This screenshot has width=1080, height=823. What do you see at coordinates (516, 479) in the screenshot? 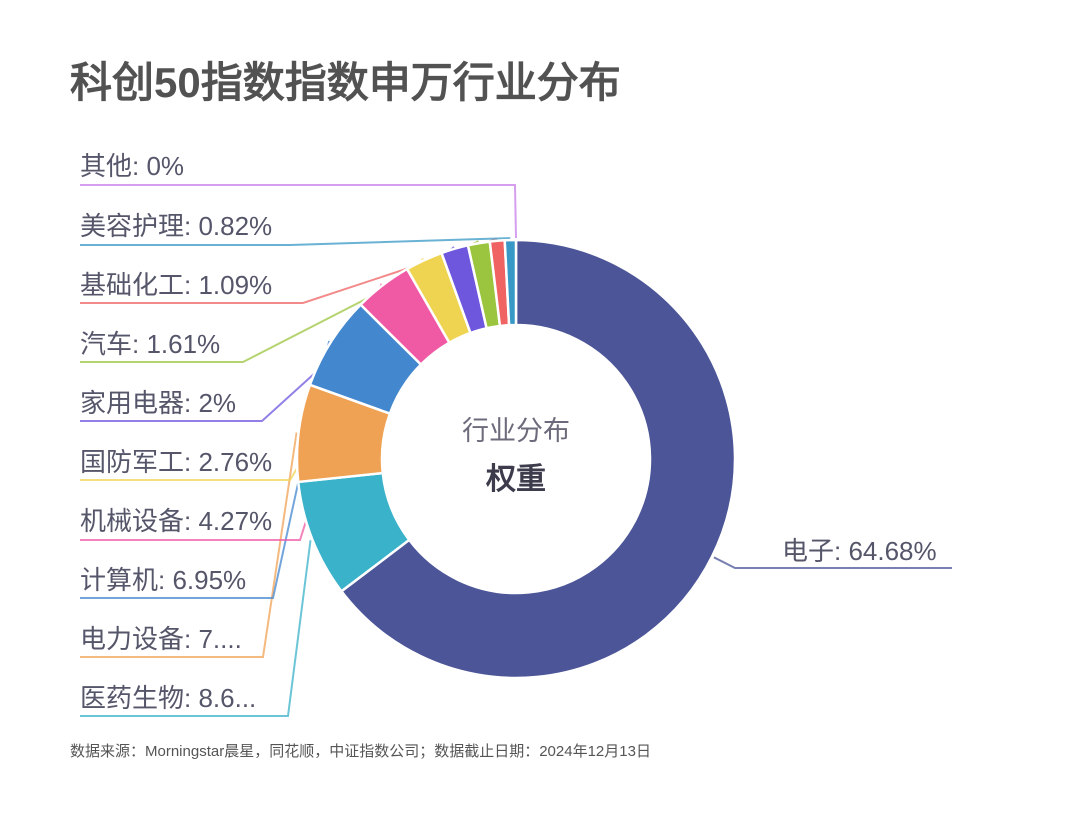
I see `center-label-weight: 权重` at bounding box center [516, 479].